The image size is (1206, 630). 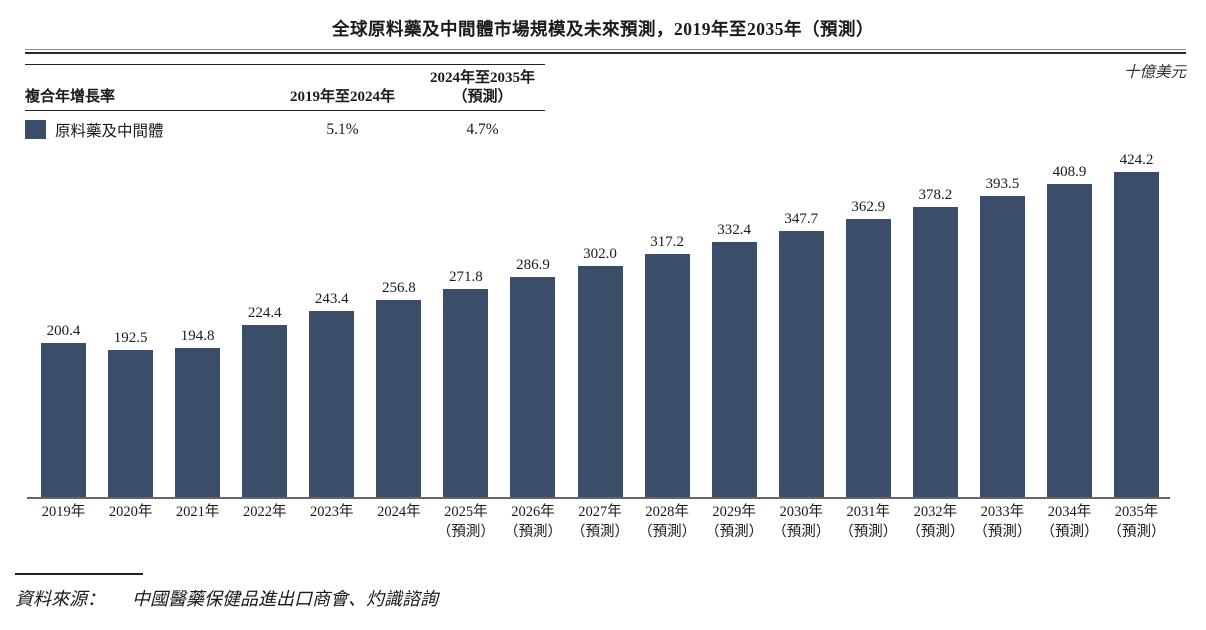 What do you see at coordinates (130, 318) in the screenshot?
I see `bar-column: 192.5` at bounding box center [130, 318].